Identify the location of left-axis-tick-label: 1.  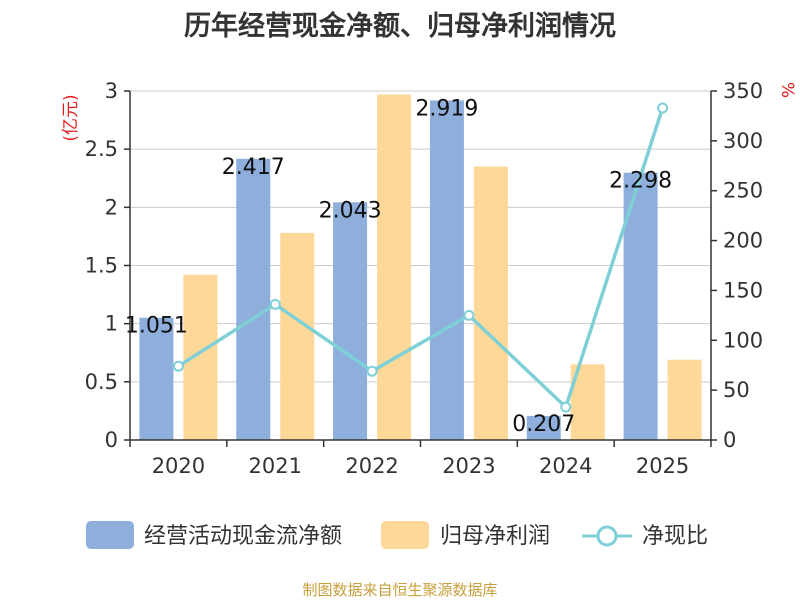
(111, 324).